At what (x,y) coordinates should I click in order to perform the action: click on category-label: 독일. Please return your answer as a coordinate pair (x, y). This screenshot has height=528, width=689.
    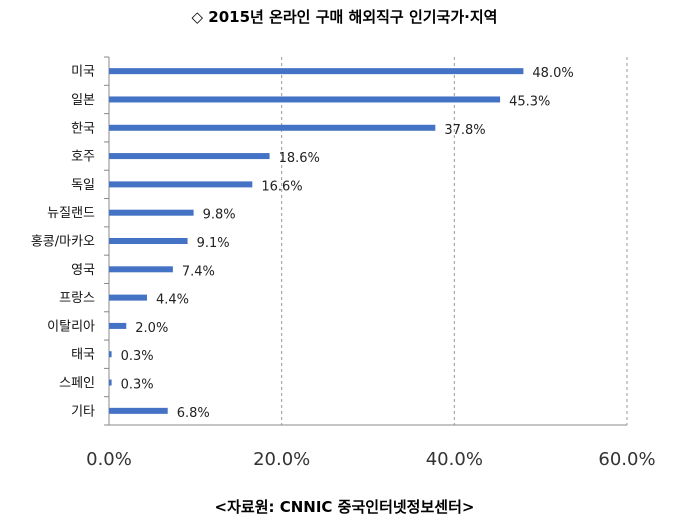
    Looking at the image, I should click on (83, 185).